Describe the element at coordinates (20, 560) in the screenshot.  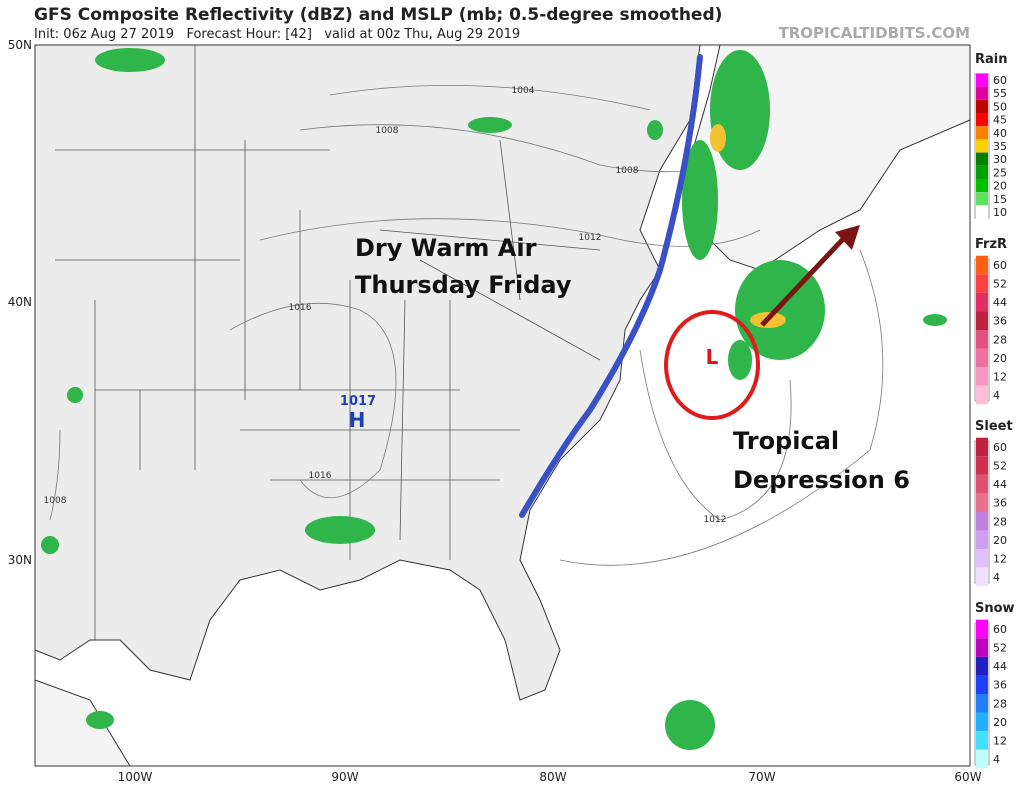
I see `lat-label: 30N` at that location.